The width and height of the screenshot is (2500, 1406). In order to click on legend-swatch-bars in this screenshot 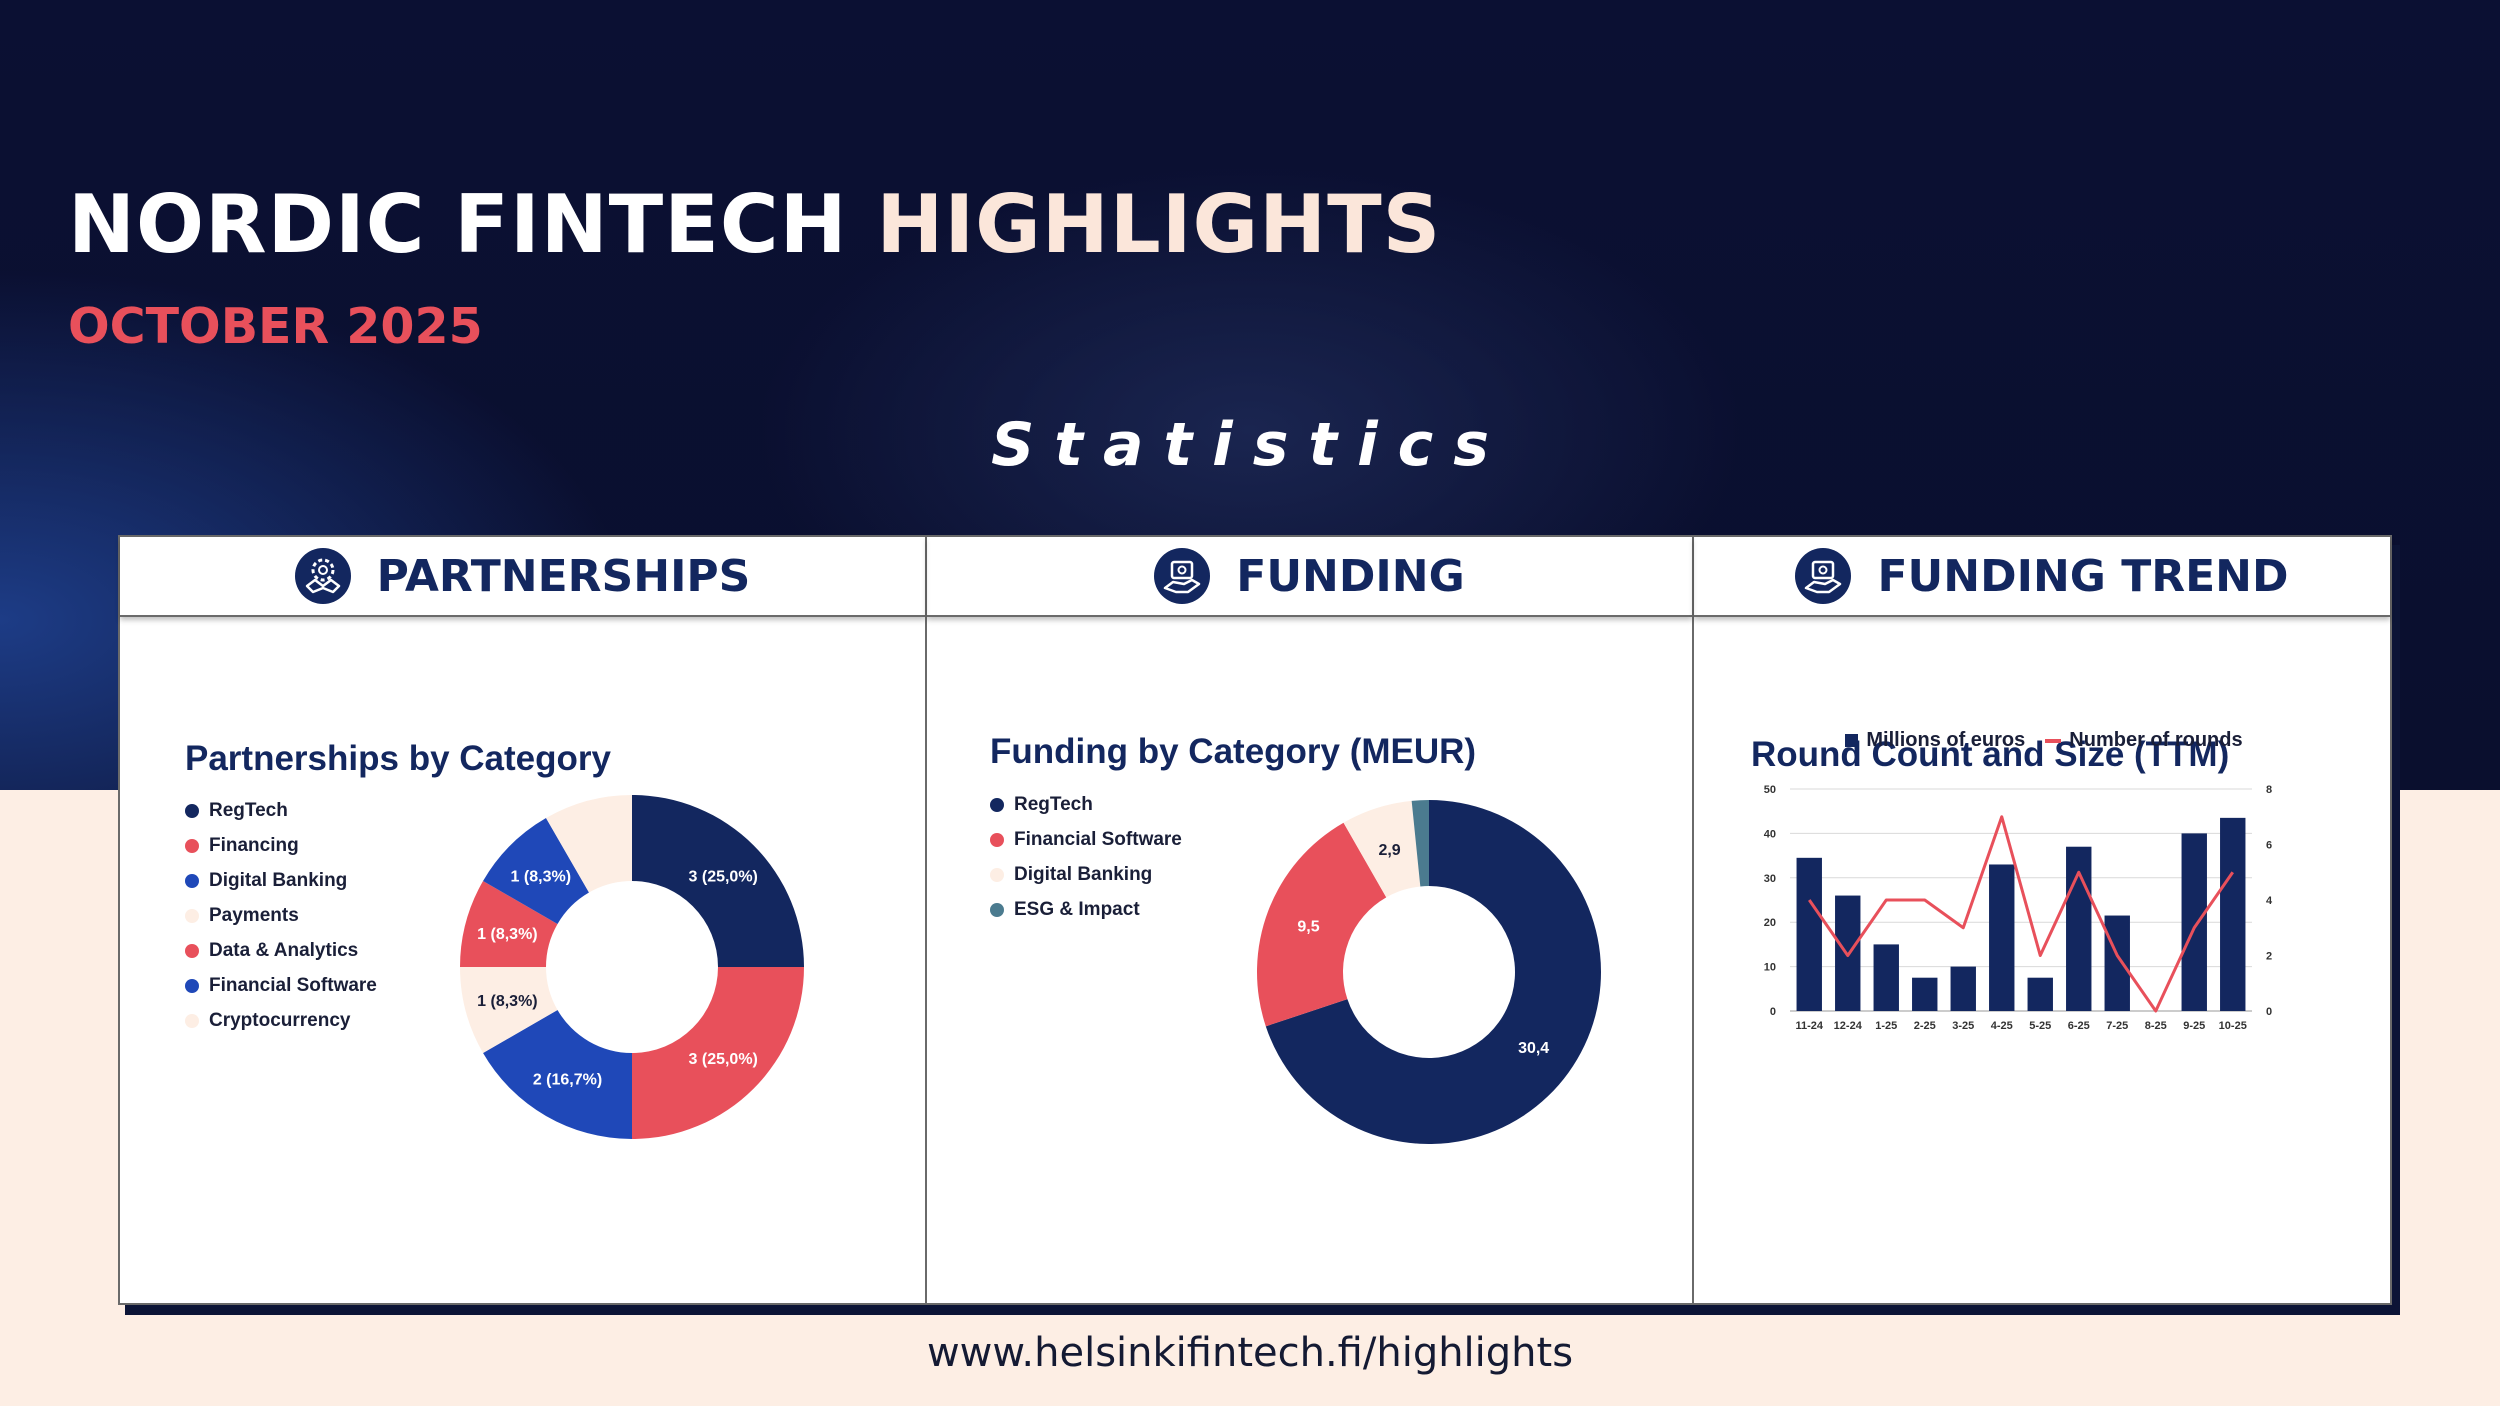, I will do `click(1852, 740)`.